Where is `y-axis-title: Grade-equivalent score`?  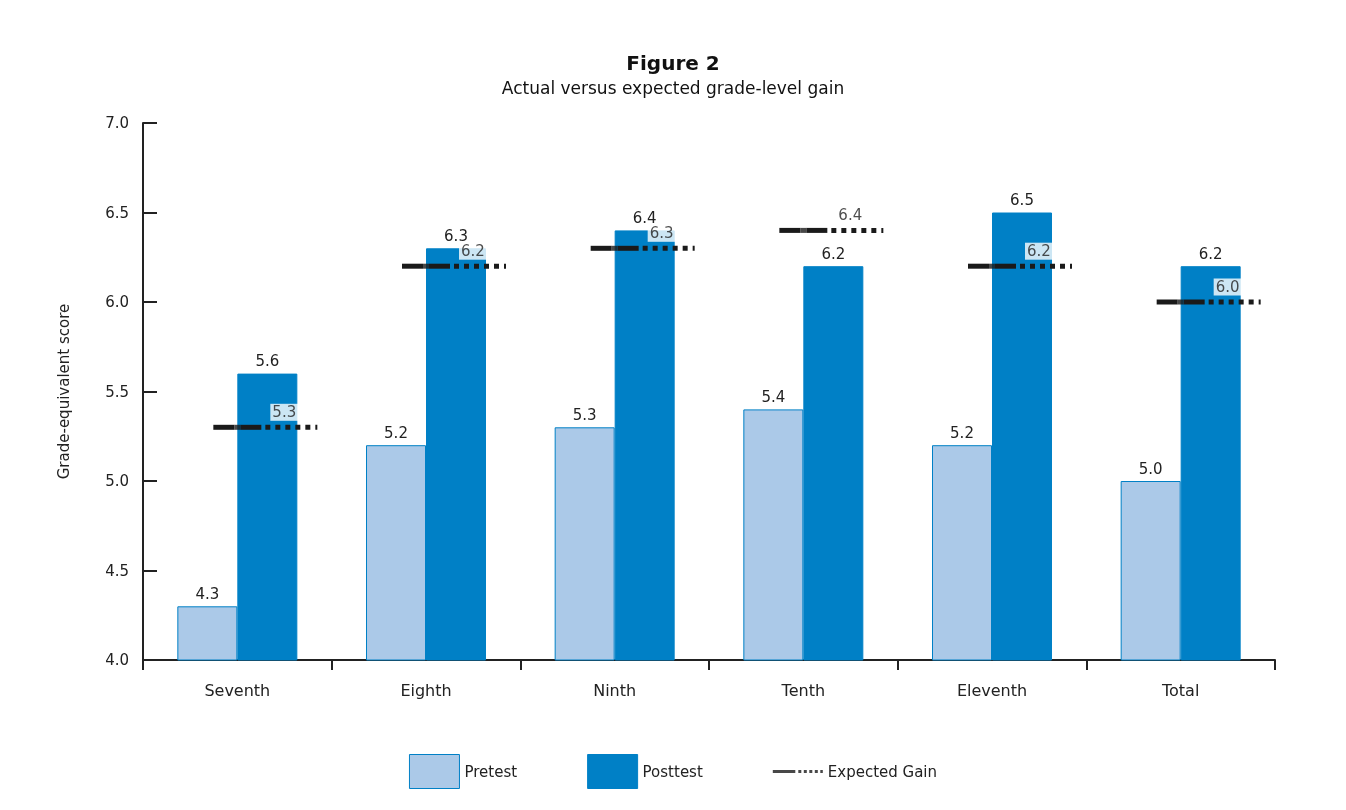
y-axis-title: Grade-equivalent score is located at coordinates (63, 391).